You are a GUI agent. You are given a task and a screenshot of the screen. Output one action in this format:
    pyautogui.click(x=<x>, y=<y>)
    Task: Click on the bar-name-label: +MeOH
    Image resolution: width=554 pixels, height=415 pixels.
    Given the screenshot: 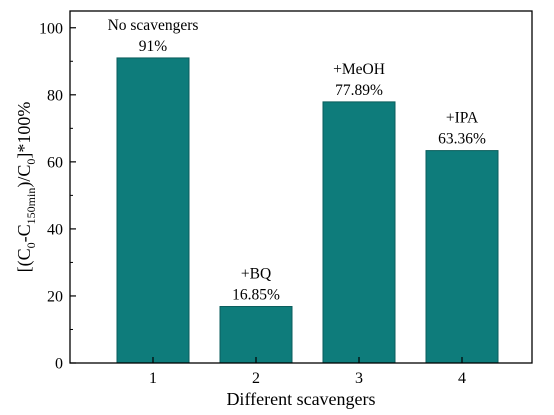 What is the action you would take?
    pyautogui.click(x=359, y=69)
    